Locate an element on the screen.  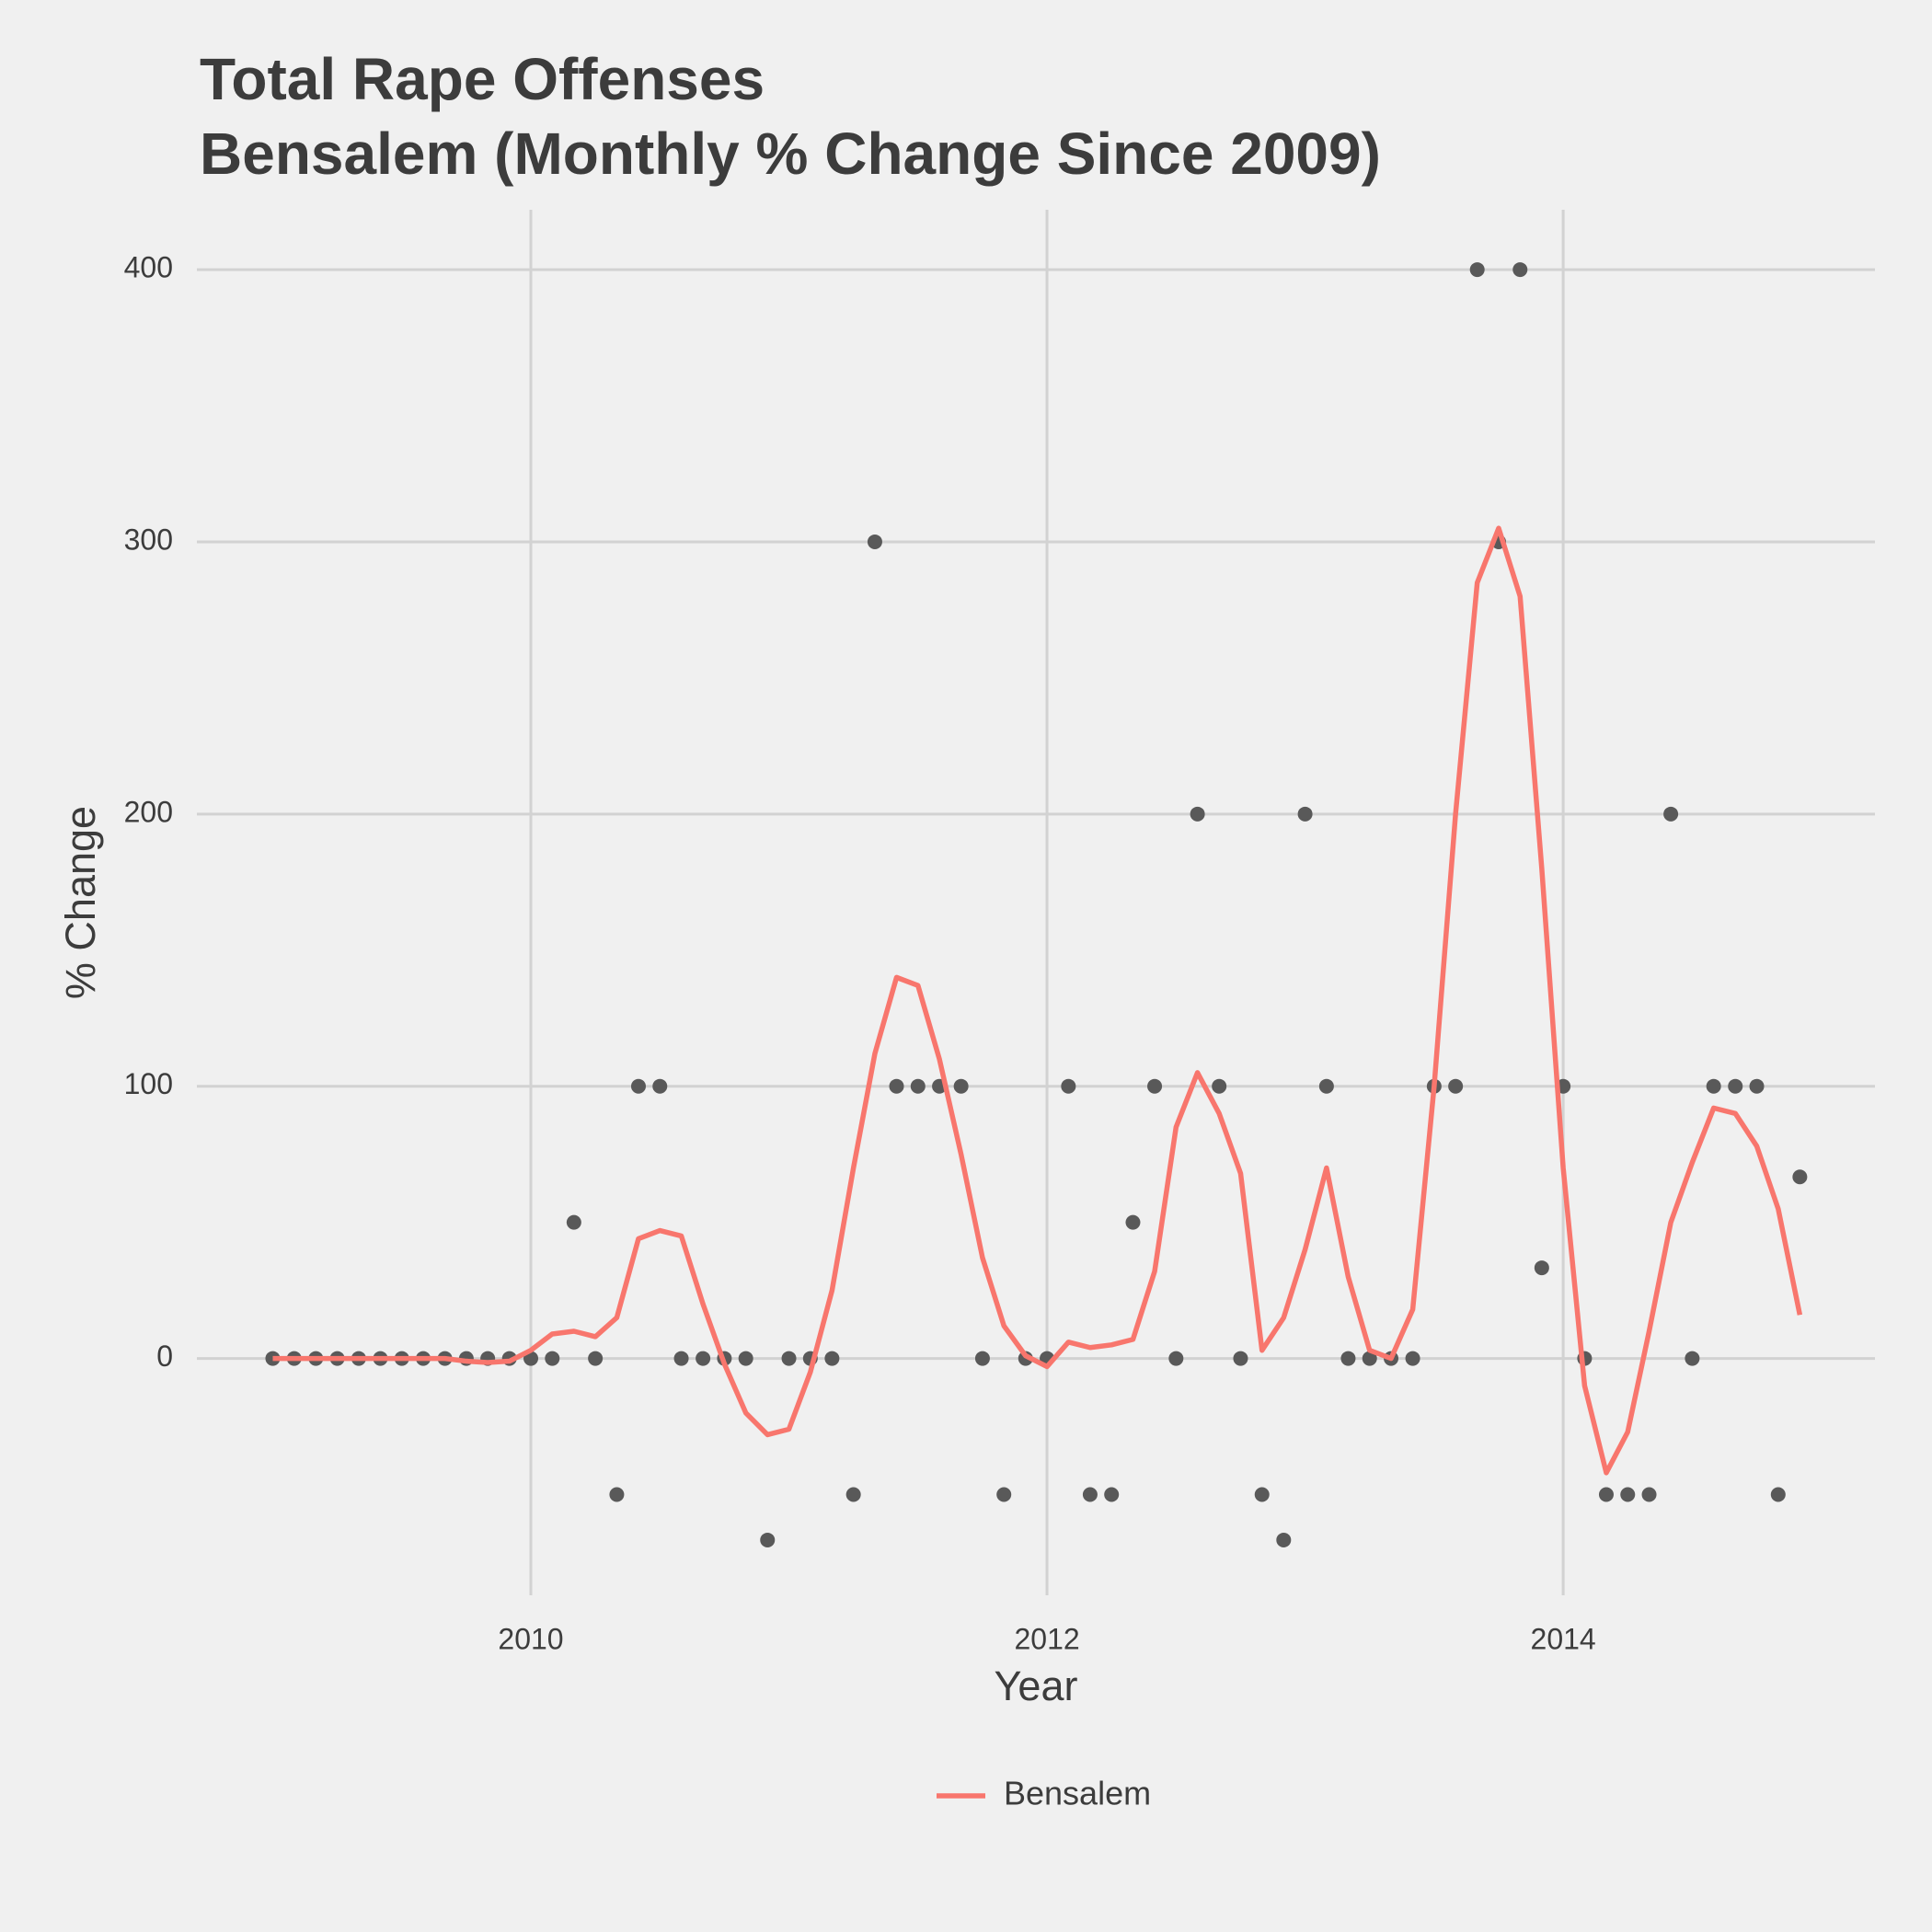
chart-subtitle: Bensalem (Monthly % Change Since 2009) is located at coordinates (790, 154).